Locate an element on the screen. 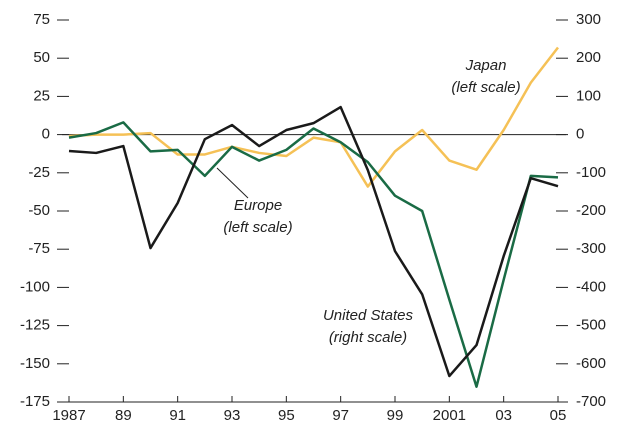 This screenshot has height=433, width=627. y2-tick-label: -500 is located at coordinates (591, 325).